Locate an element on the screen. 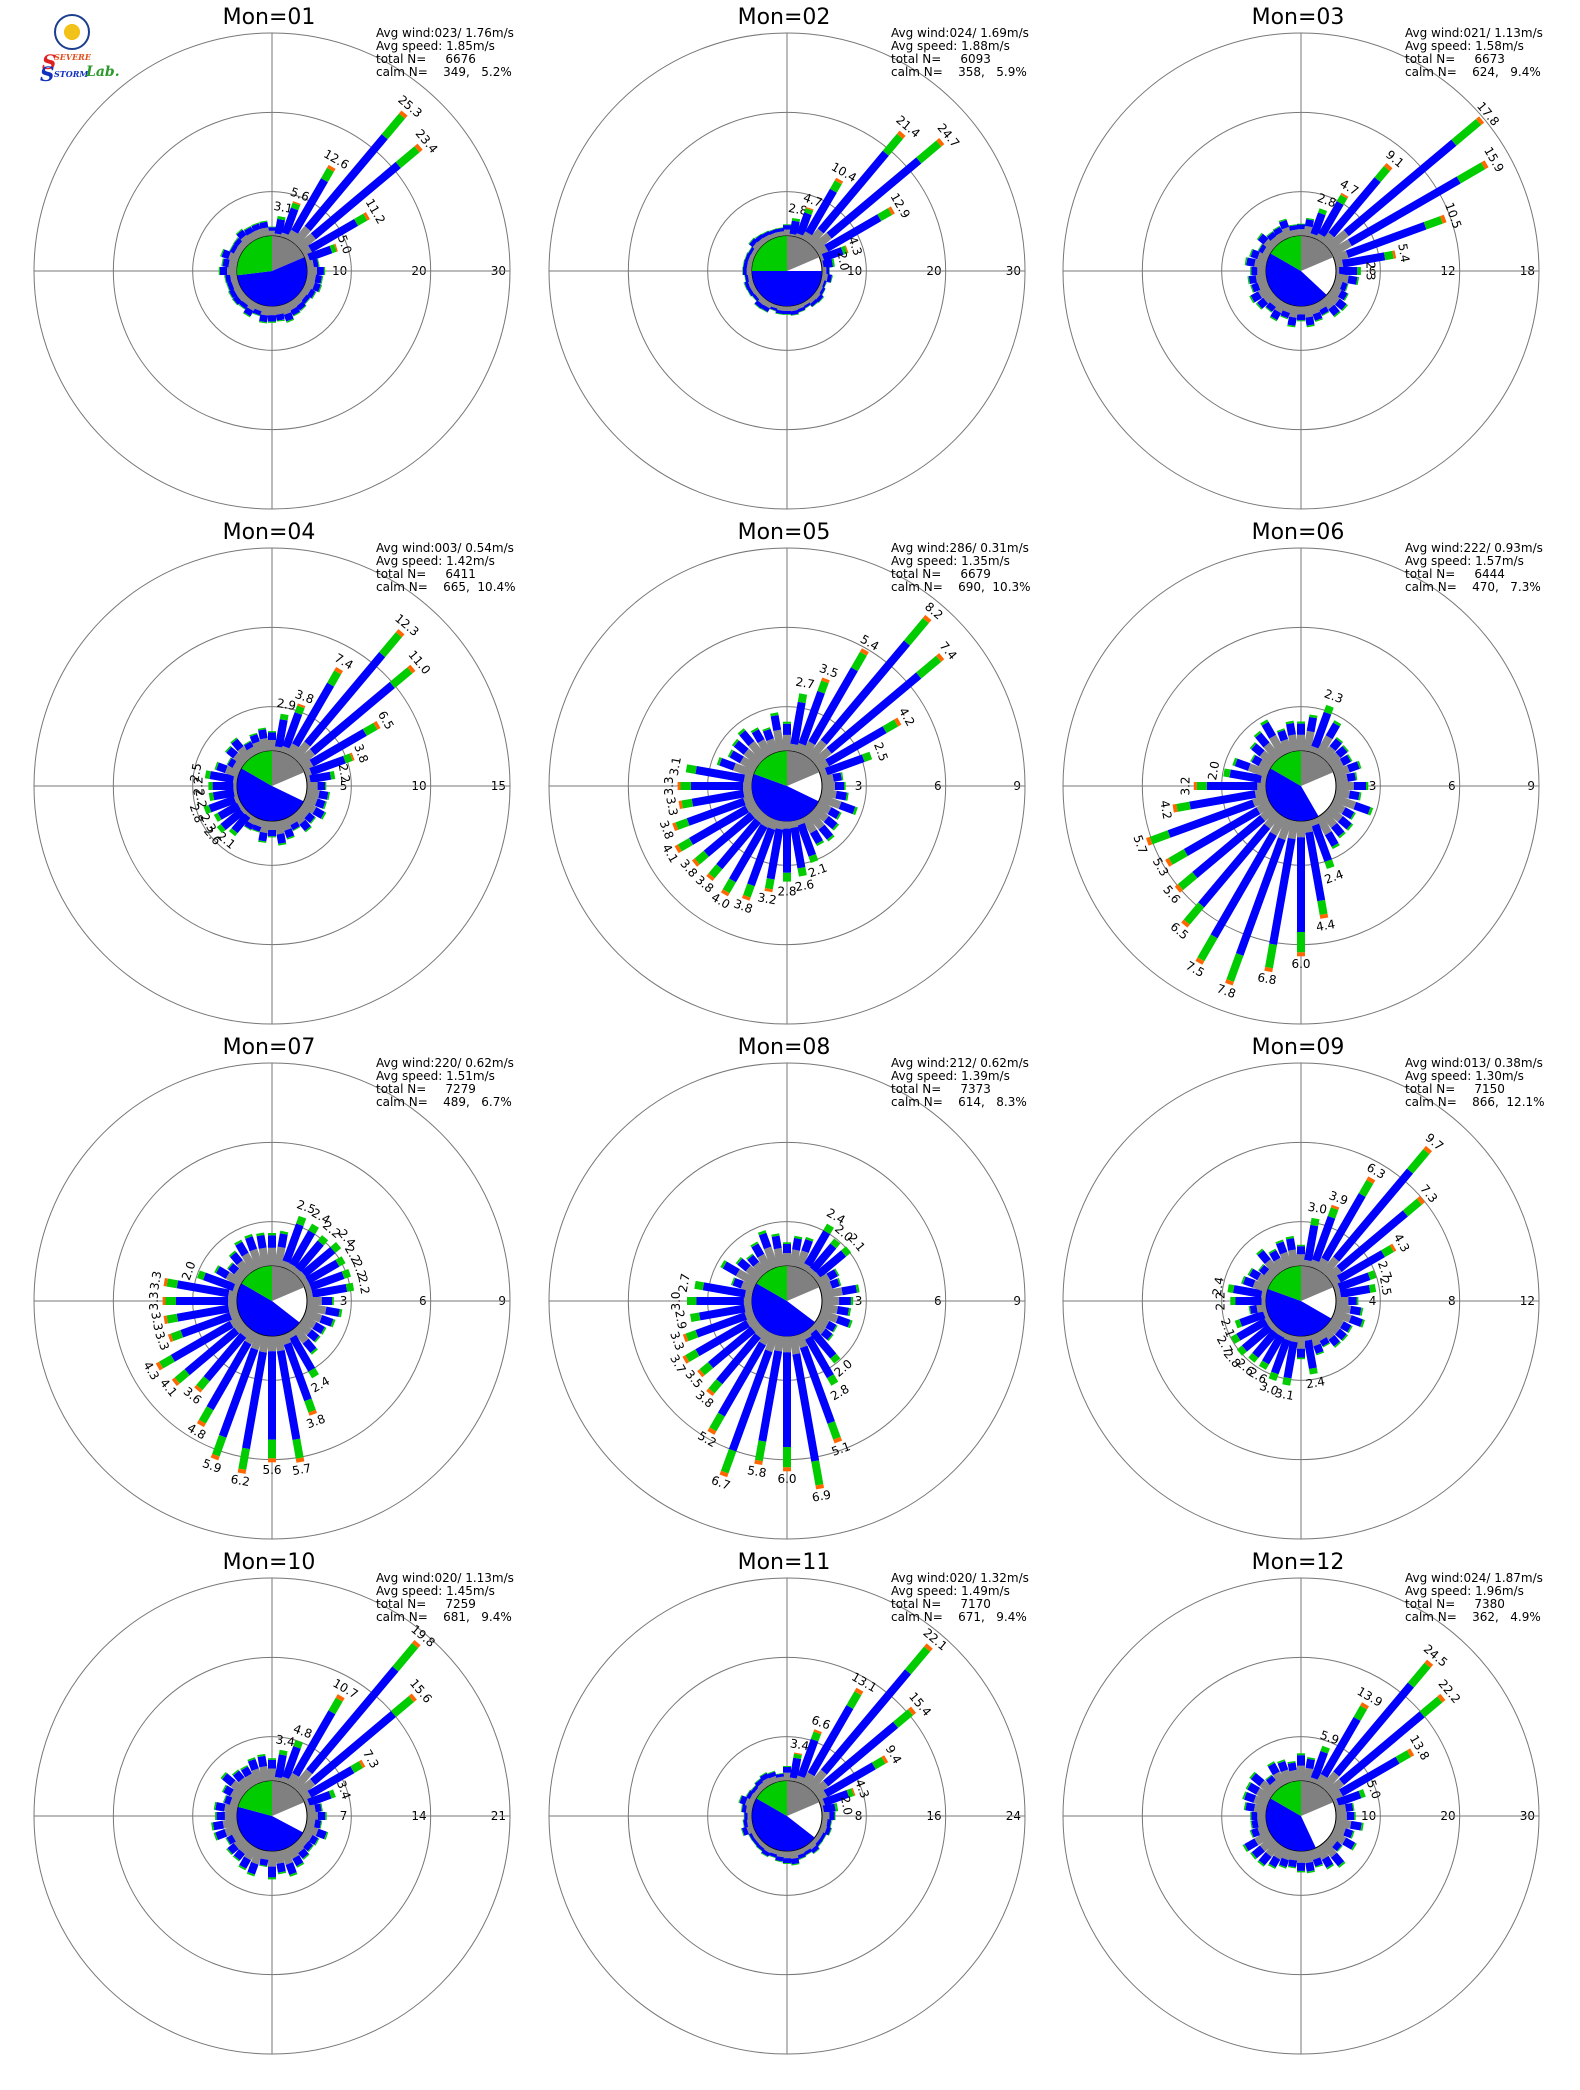  bar-value-label: 6.0 is located at coordinates (1300, 964).